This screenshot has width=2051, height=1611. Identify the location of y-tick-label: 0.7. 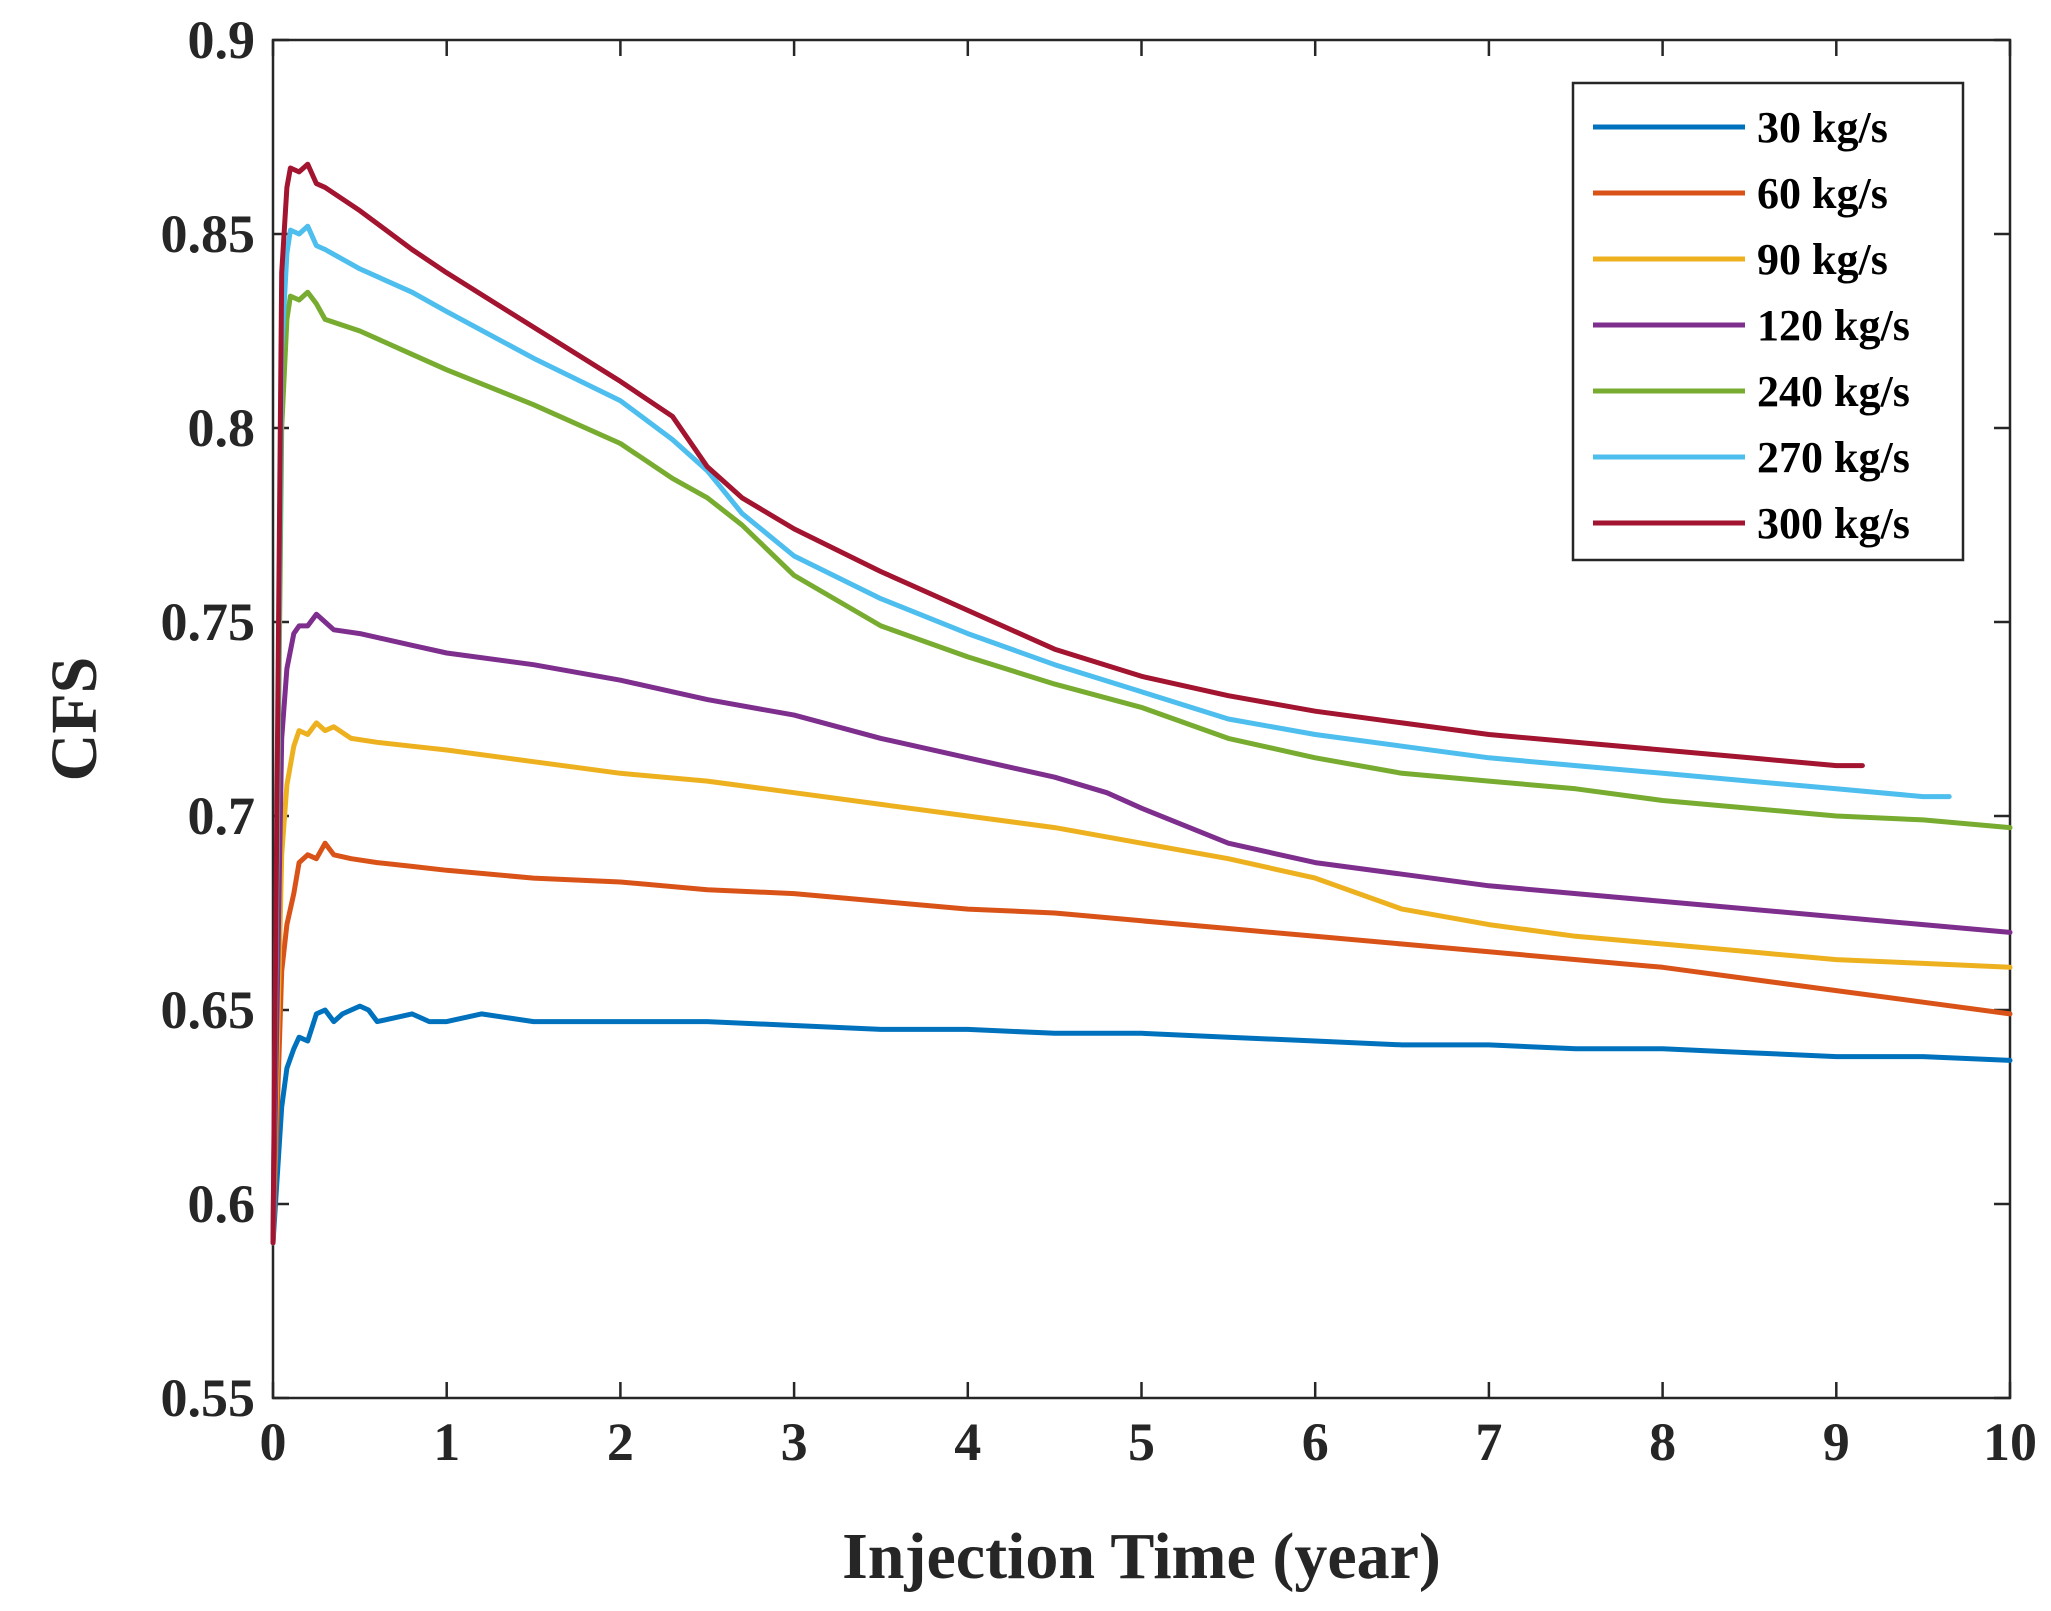
(222, 816).